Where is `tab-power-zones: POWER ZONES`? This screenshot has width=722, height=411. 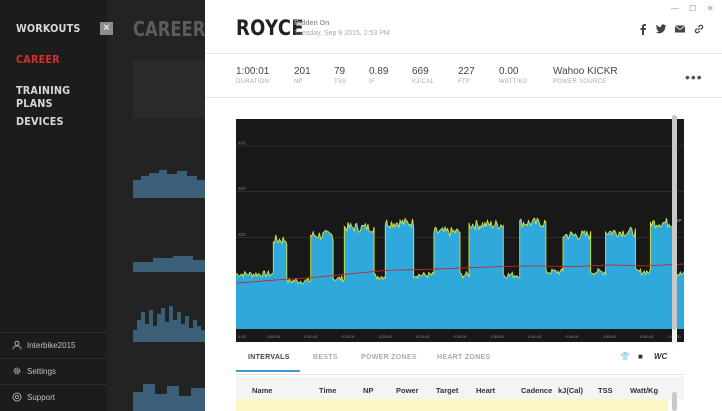 tab-power-zones: POWER ZONES is located at coordinates (389, 357).